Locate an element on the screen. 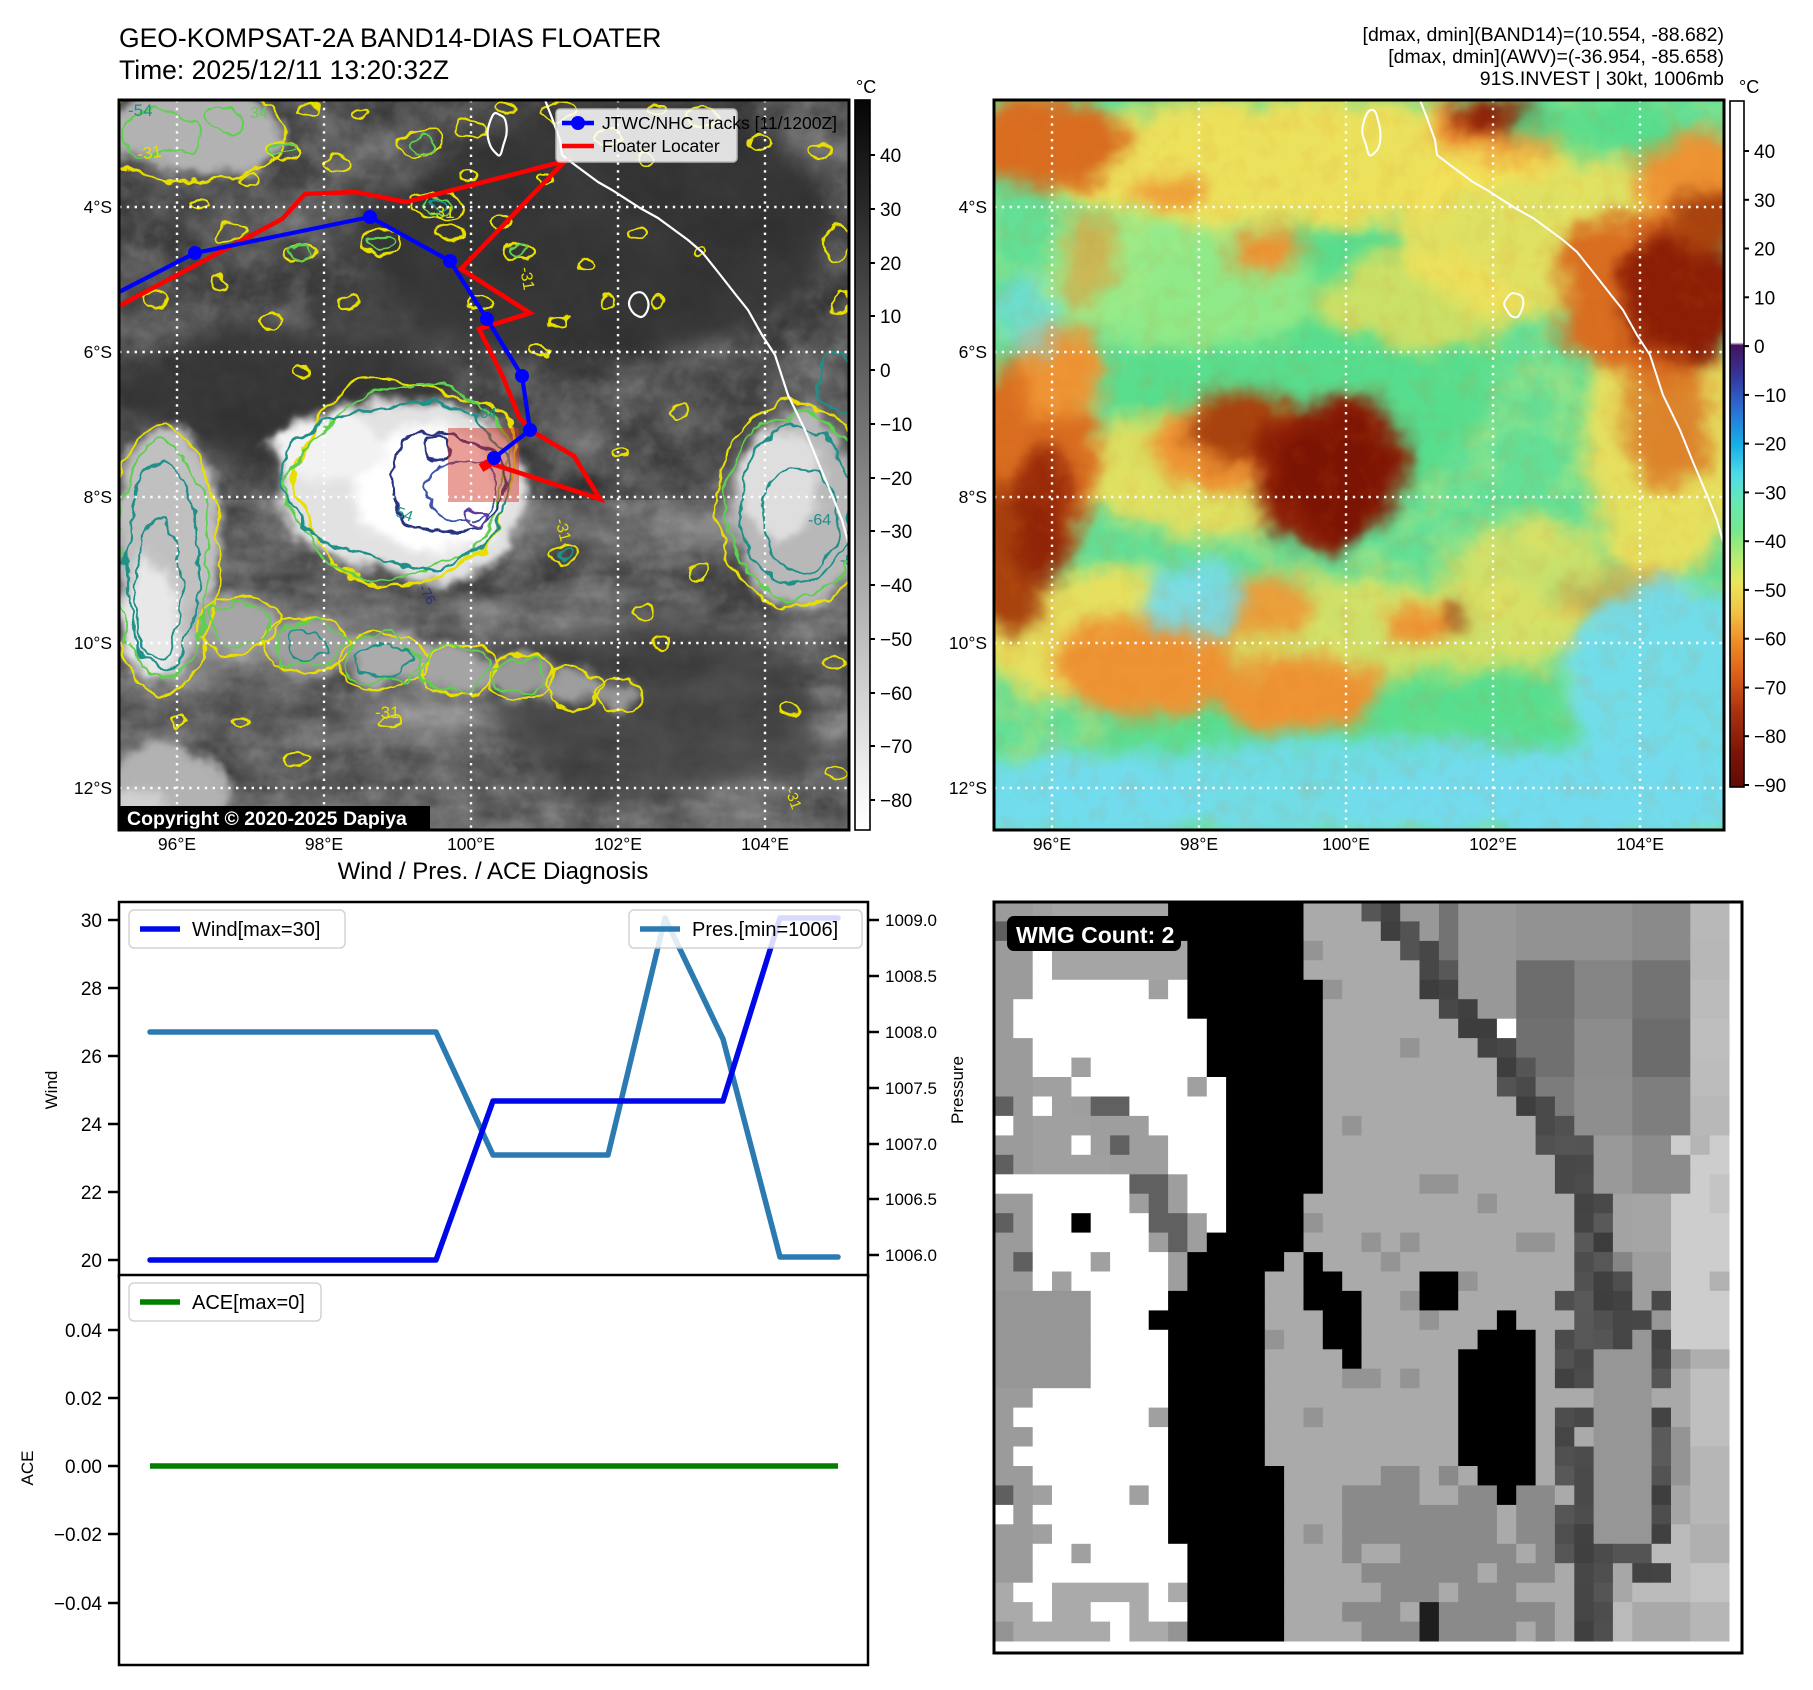 Image resolution: width=1813 pixels, height=1690 pixels. svg-text: -5 is located at coordinates (846, 560).